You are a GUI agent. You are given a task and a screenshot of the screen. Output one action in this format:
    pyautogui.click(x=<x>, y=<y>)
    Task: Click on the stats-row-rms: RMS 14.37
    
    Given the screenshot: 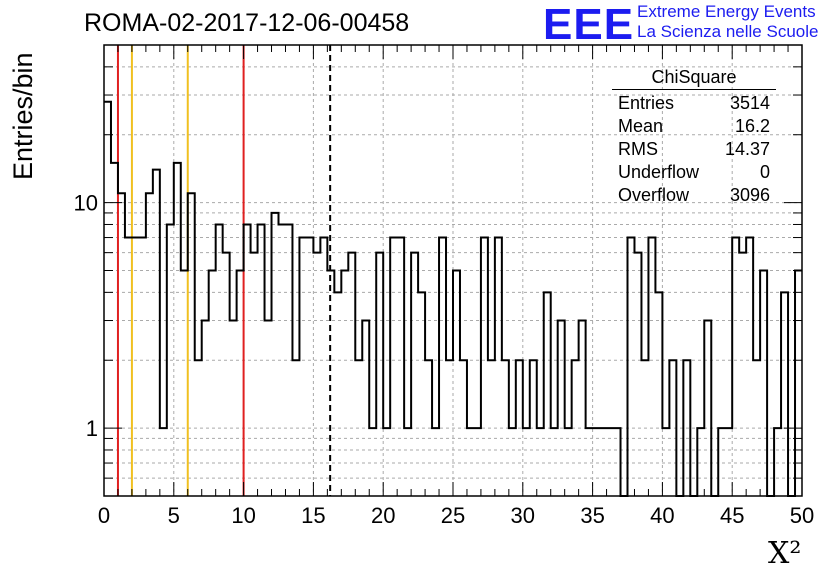 What is the action you would take?
    pyautogui.click(x=694, y=149)
    